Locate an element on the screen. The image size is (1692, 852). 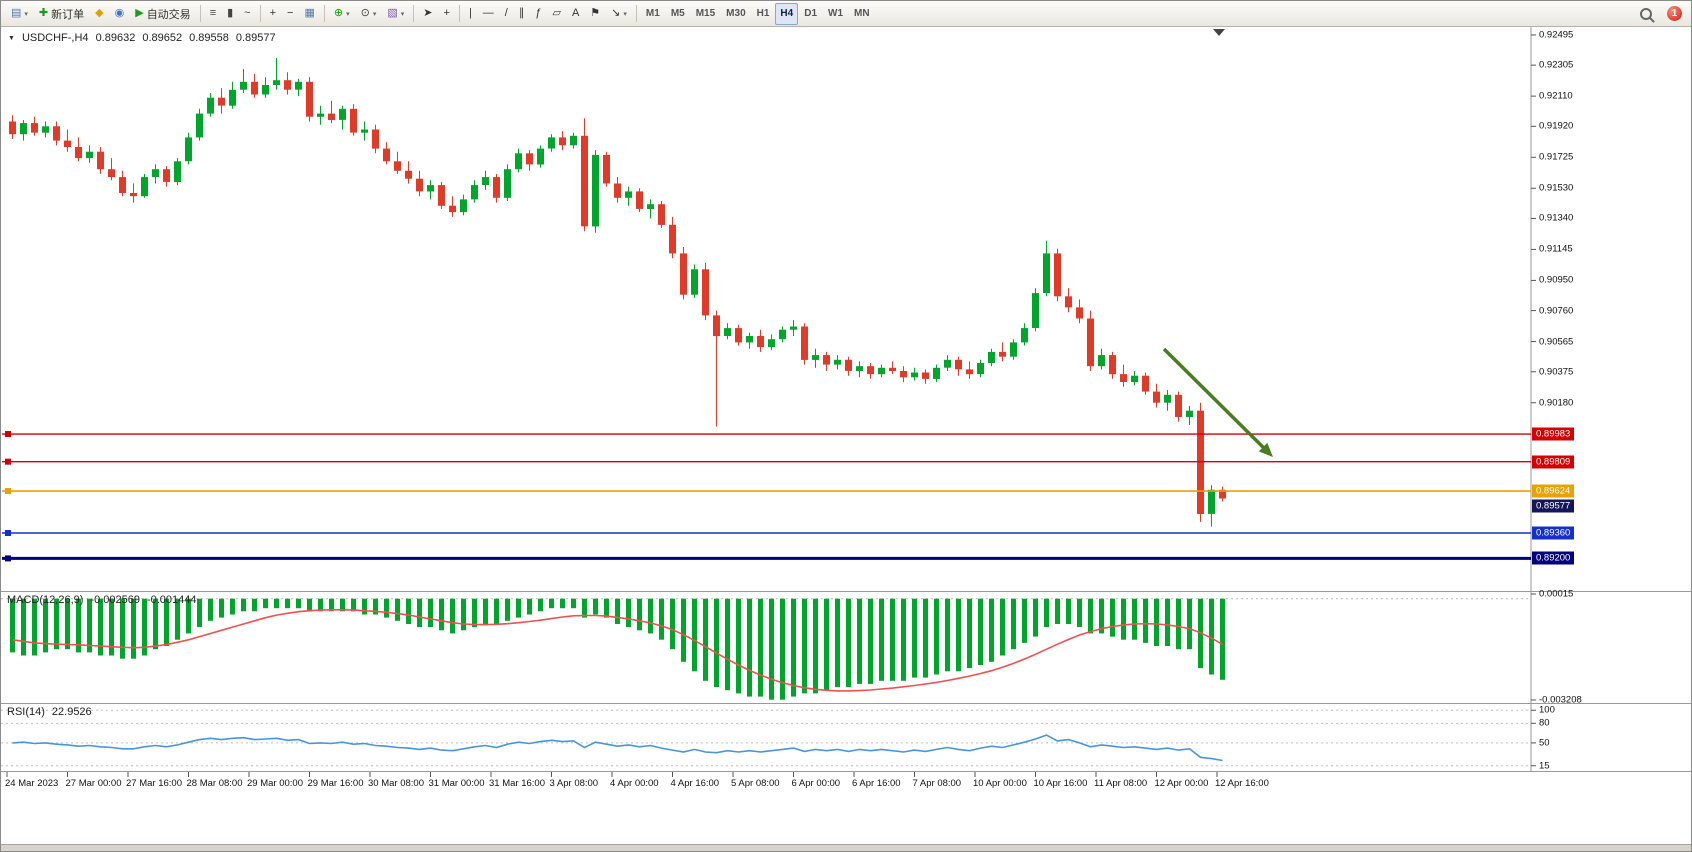
periods-button: ⊙ ▾ is located at coordinates (369, 14).